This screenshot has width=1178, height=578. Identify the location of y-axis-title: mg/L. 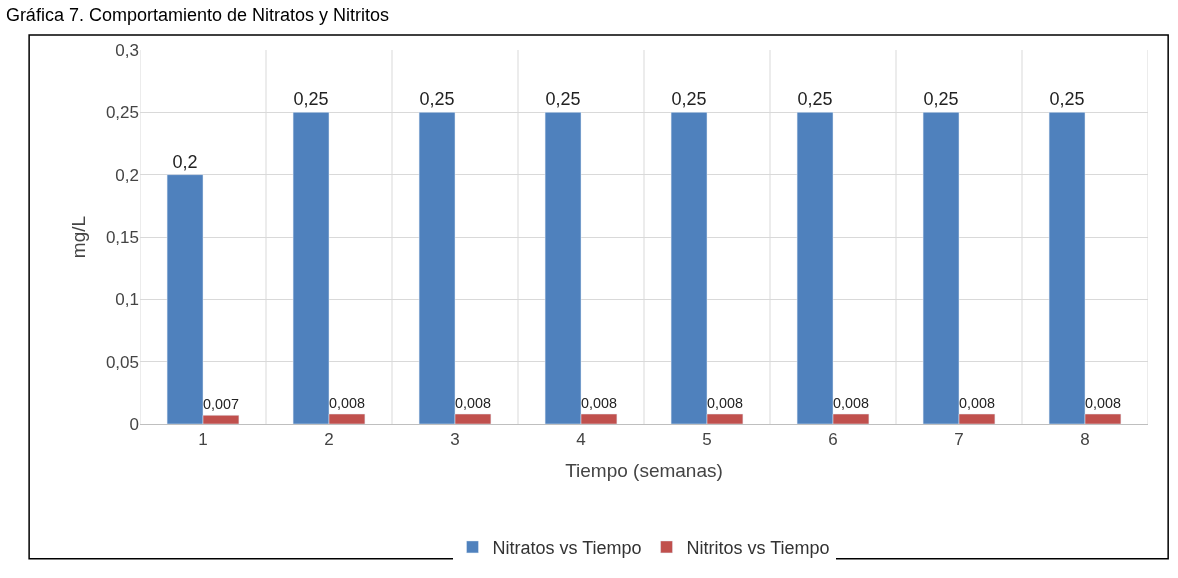
(78, 237).